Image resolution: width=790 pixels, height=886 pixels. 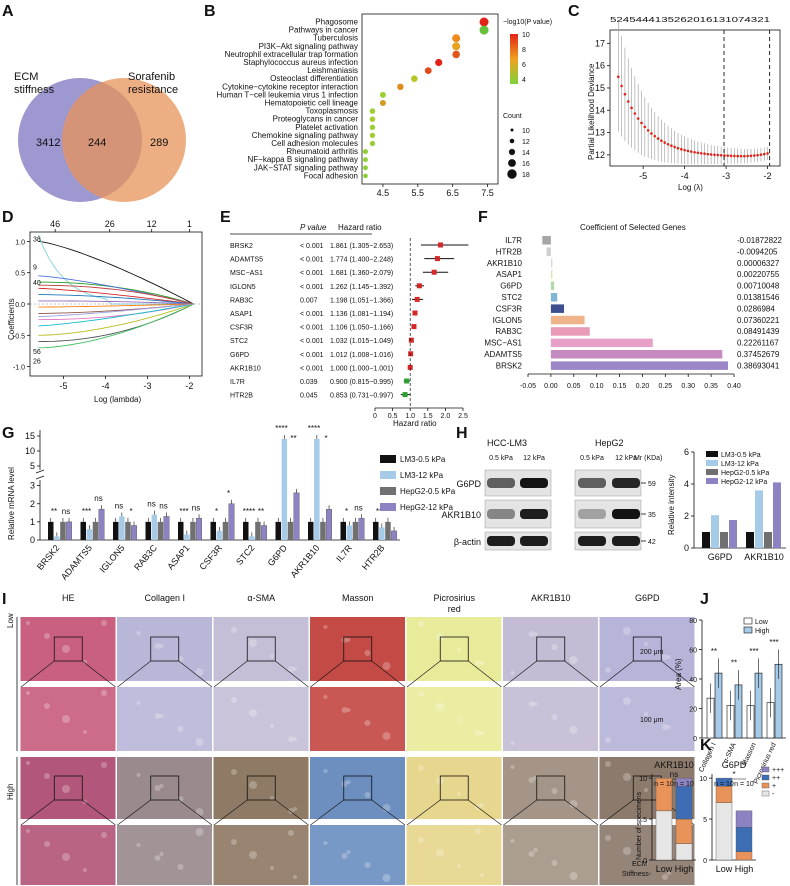 What do you see at coordinates (196, 507) in the screenshot?
I see `g-sig-hepg2: ns` at bounding box center [196, 507].